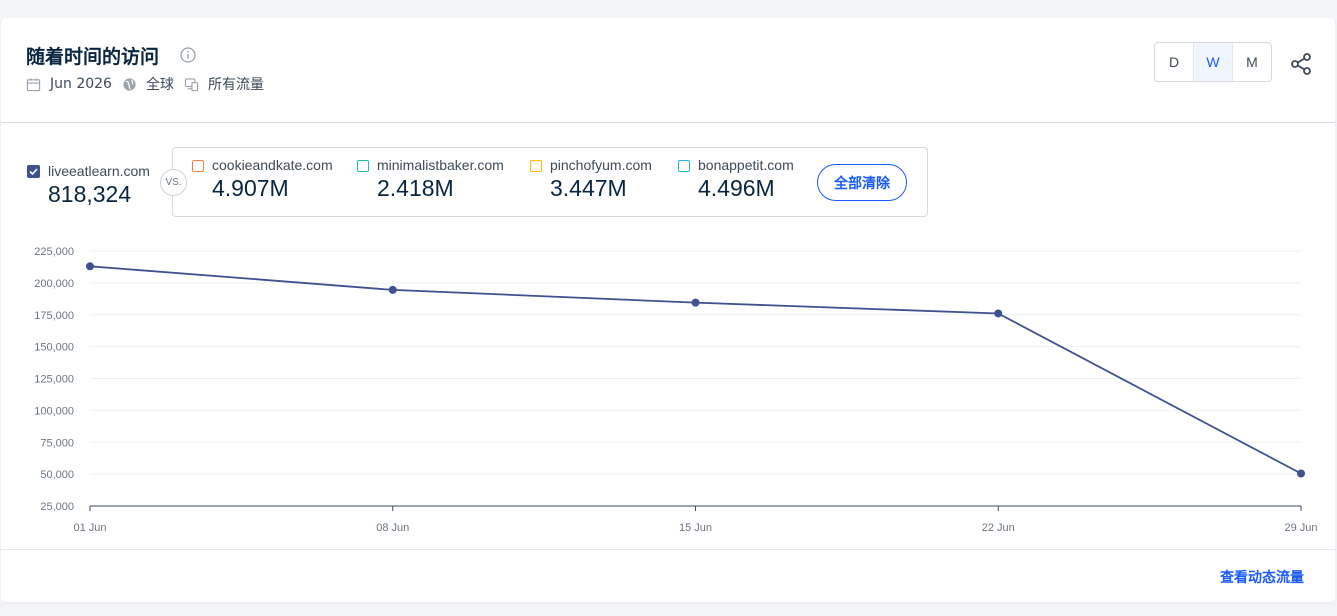  I want to click on share-icon, so click(1301, 64).